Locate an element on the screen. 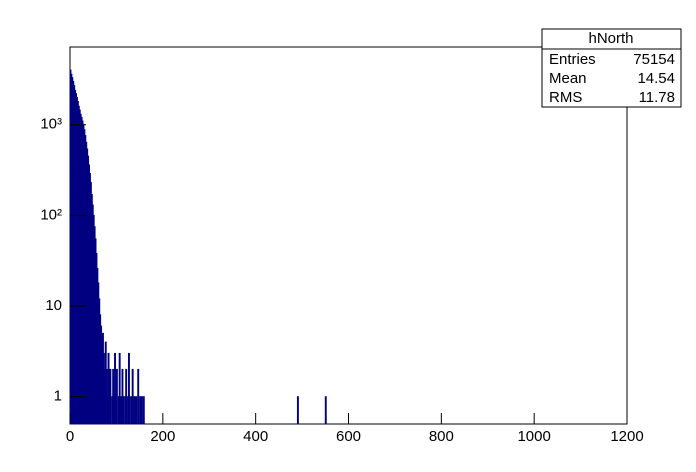 The width and height of the screenshot is (696, 472). stats-box: hNorth Entries 75154 Mean 14.54 RMS 11.78 is located at coordinates (611, 68).